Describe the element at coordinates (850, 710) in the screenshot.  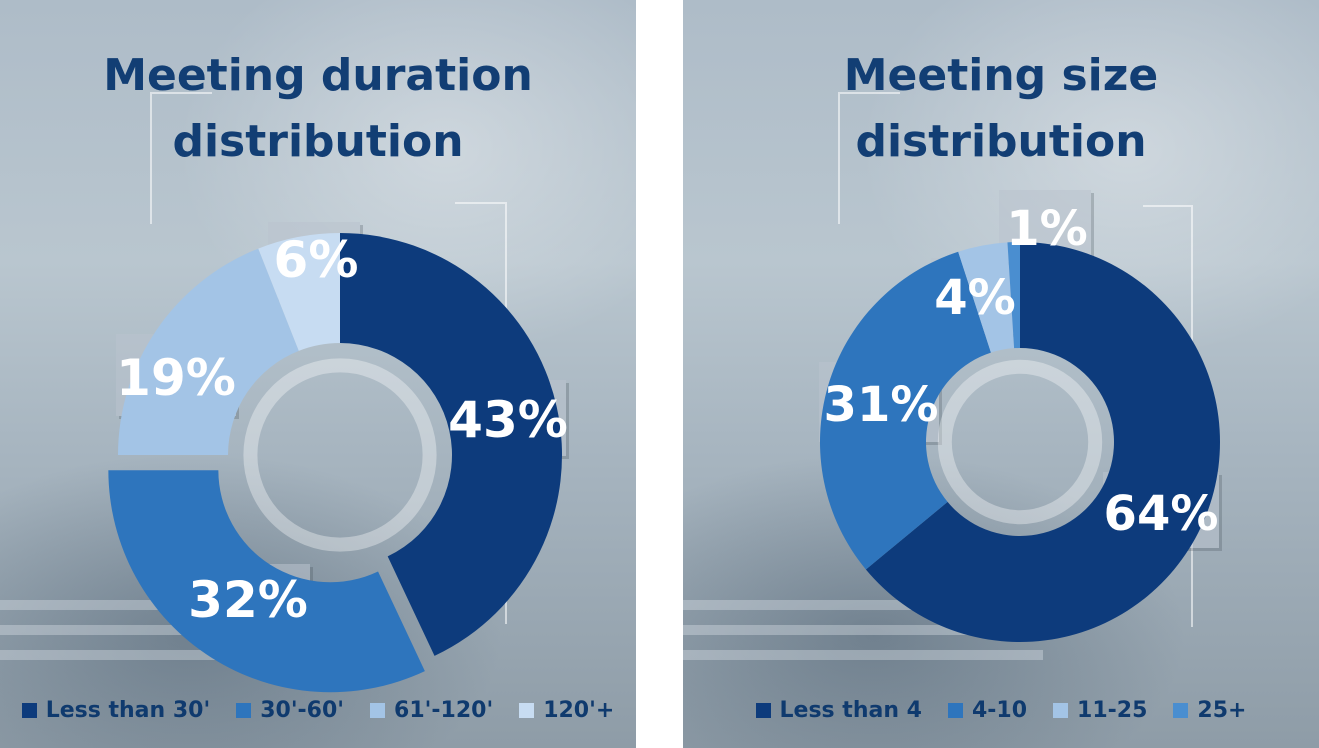
I see `legend-label: Less than 4` at that location.